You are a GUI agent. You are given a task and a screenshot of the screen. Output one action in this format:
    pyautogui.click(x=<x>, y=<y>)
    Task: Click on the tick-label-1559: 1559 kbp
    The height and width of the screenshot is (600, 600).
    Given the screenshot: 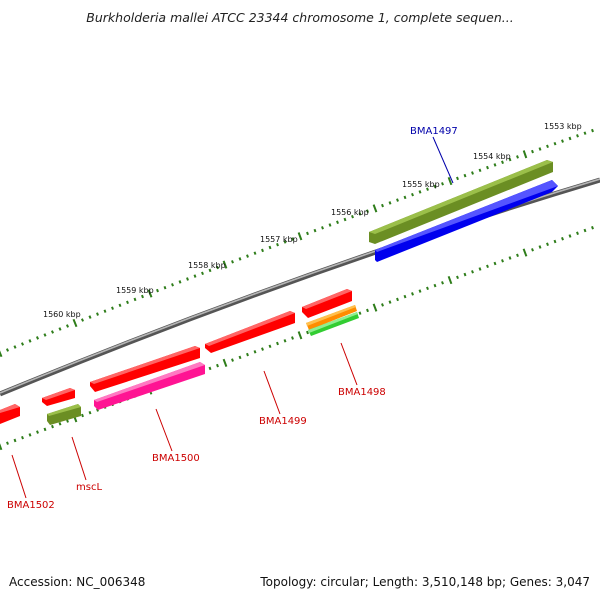 What is the action you would take?
    pyautogui.click(x=135, y=290)
    